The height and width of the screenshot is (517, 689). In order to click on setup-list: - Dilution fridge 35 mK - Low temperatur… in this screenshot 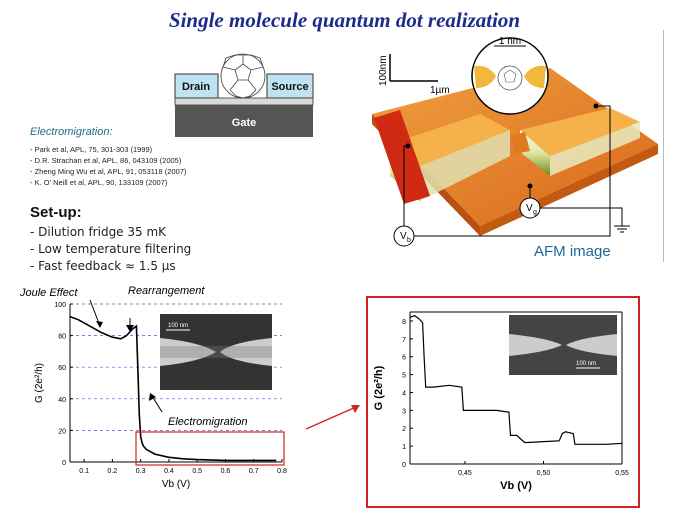, I will do `click(110, 249)`.